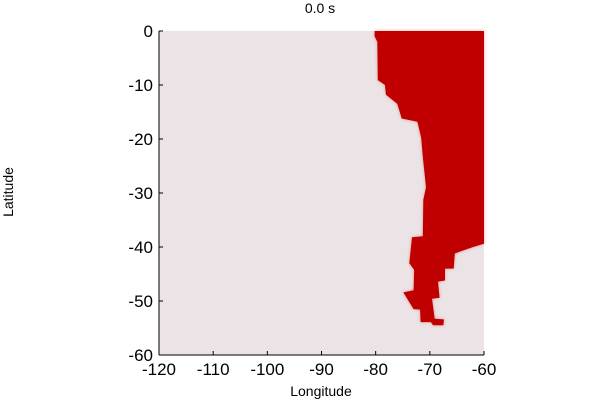  I want to click on y-tick-label: -10, so click(140, 85).